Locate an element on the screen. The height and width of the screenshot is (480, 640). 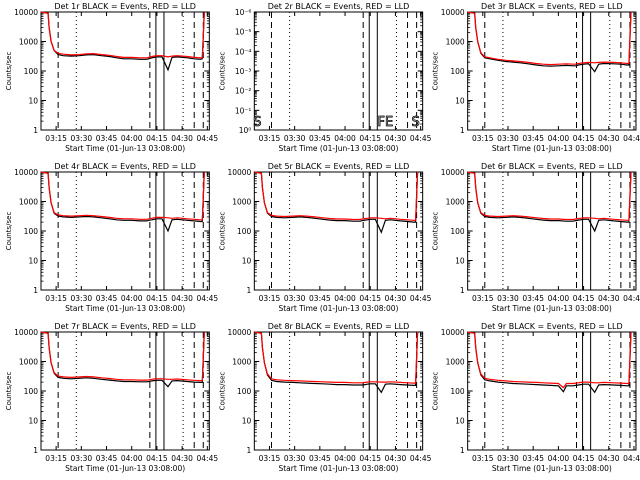
y-tick-label: 10⁻² is located at coordinates (243, 91).